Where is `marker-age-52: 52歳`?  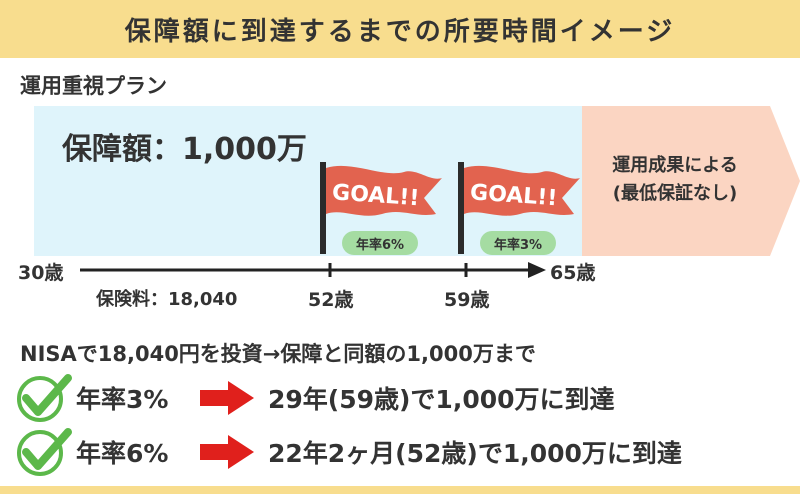 marker-age-52: 52歳 is located at coordinates (331, 300).